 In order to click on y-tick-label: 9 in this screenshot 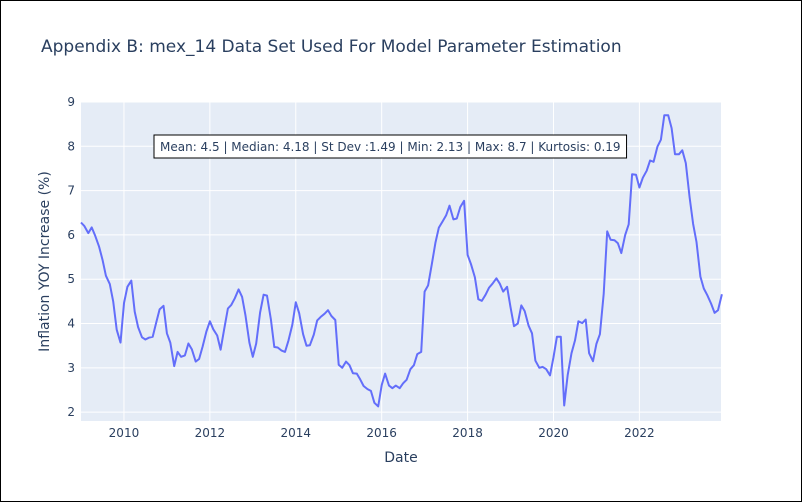, I will do `click(71, 102)`.